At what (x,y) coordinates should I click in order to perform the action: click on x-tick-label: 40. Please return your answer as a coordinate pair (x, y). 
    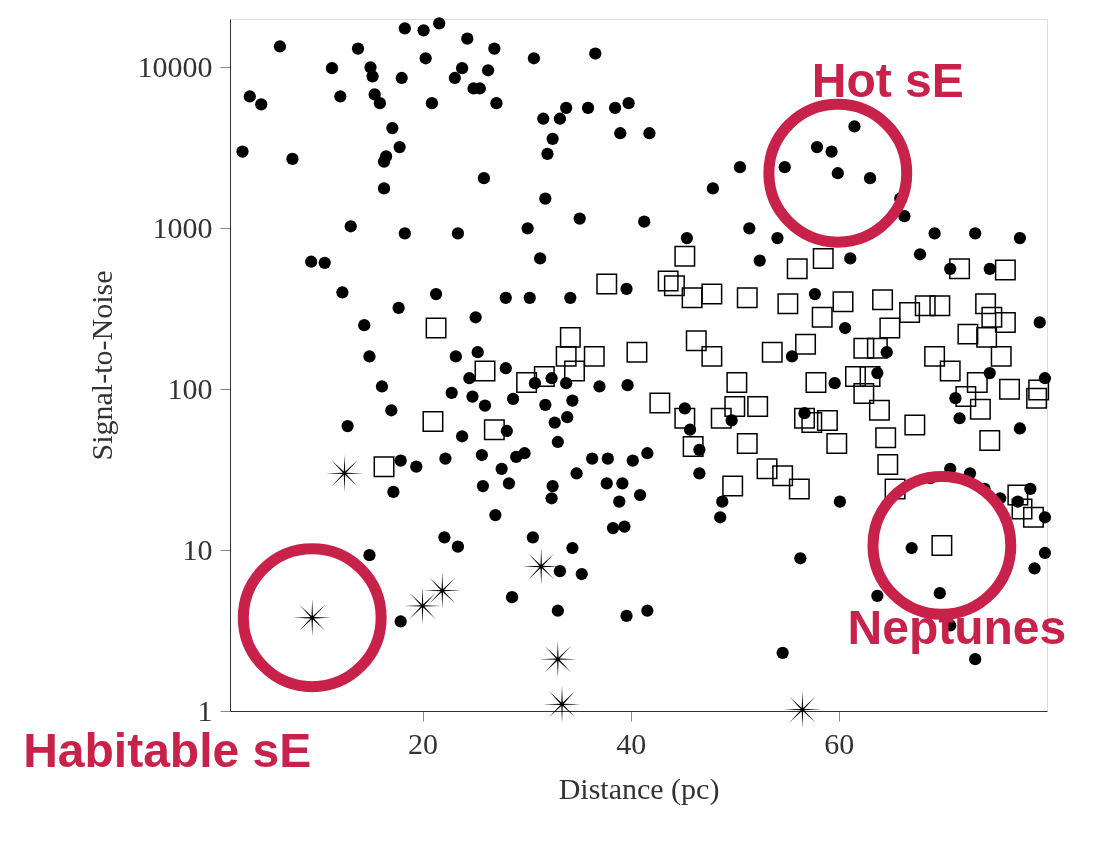
    Looking at the image, I should click on (631, 743).